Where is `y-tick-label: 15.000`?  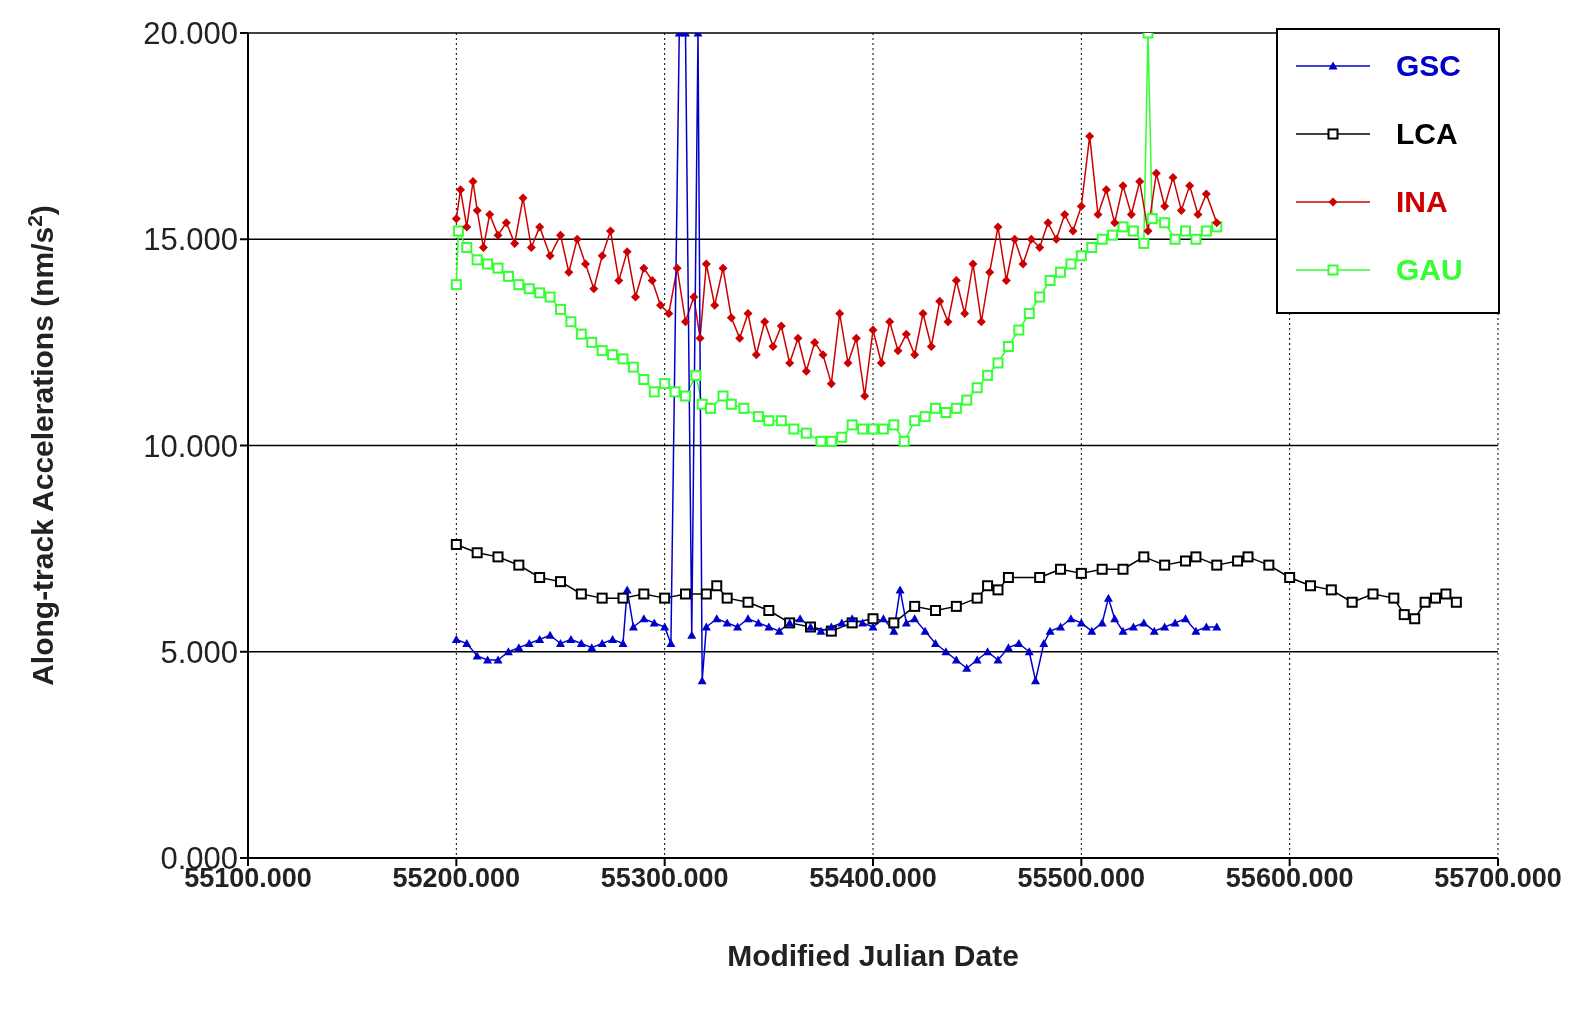
y-tick-label: 15.000 is located at coordinates (190, 240).